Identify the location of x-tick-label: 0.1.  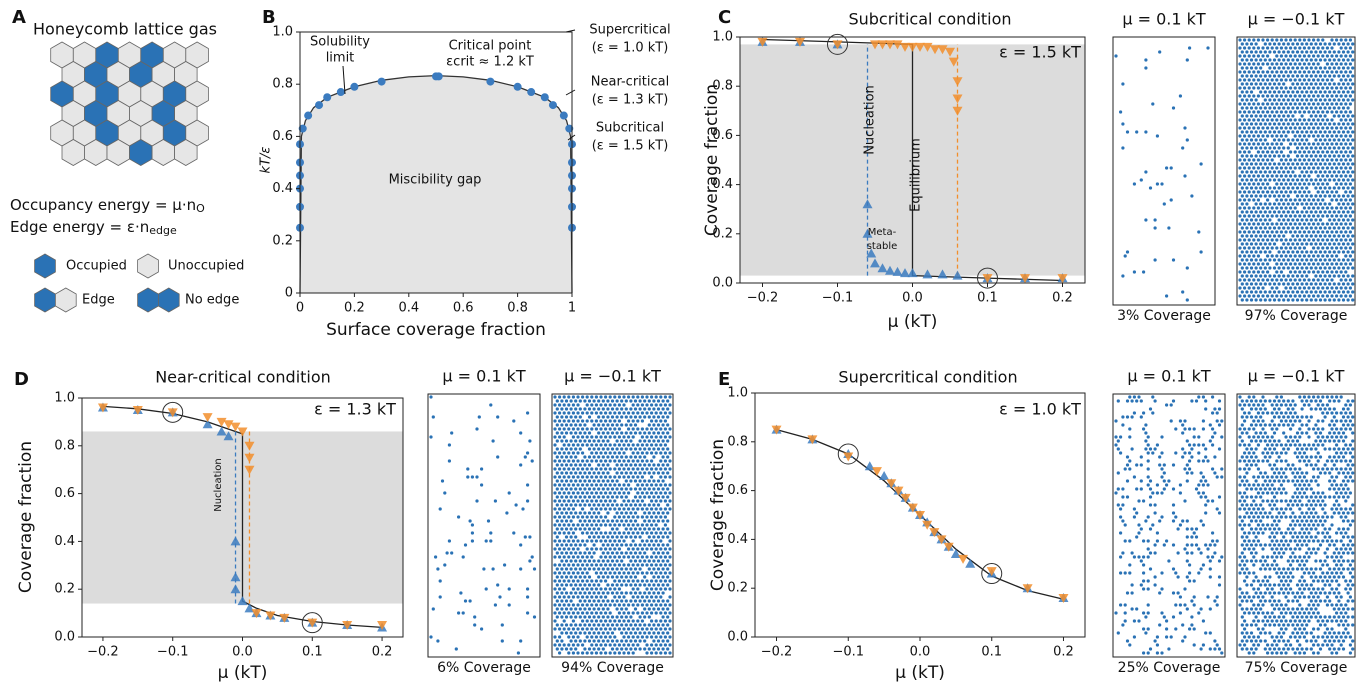
(312, 652).